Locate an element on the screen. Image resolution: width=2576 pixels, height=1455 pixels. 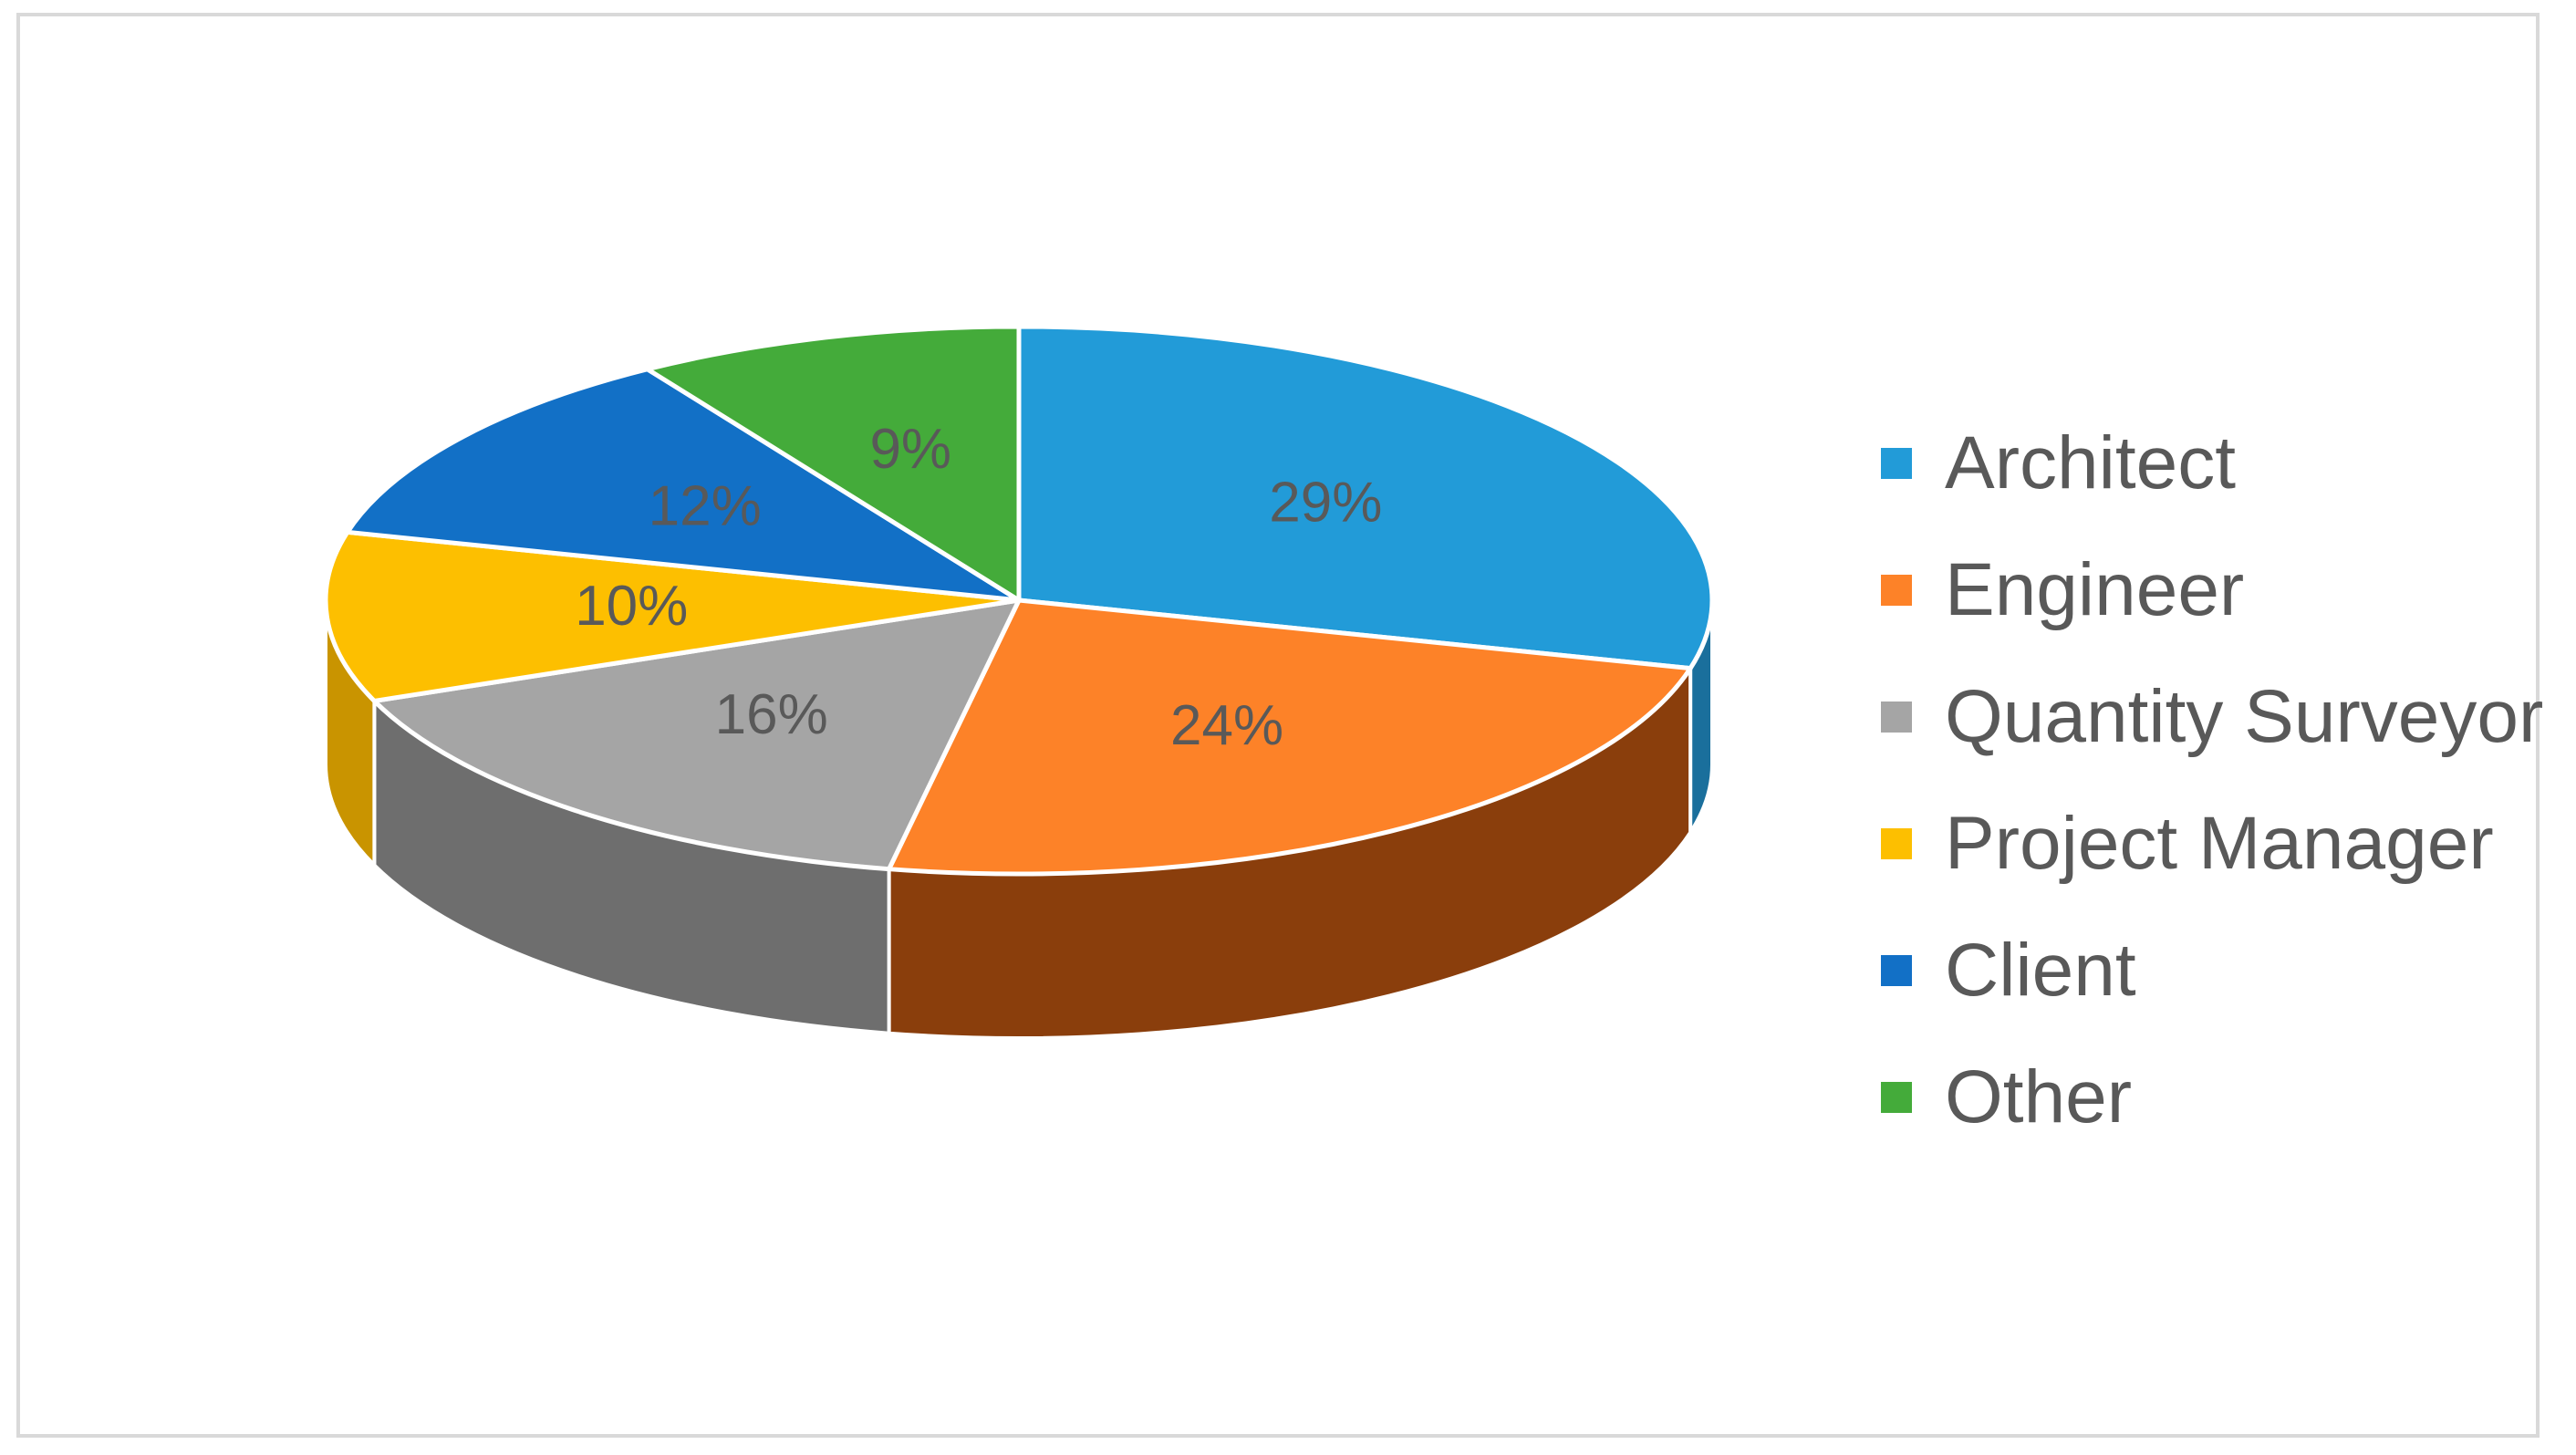
pie-slice-client is located at coordinates (683, 485).